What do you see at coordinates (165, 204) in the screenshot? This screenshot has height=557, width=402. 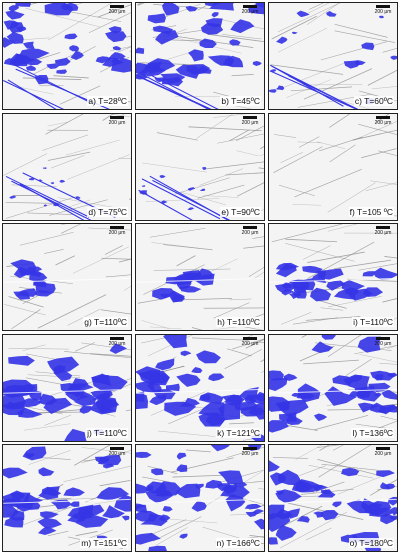 I see `phase-streak` at bounding box center [165, 204].